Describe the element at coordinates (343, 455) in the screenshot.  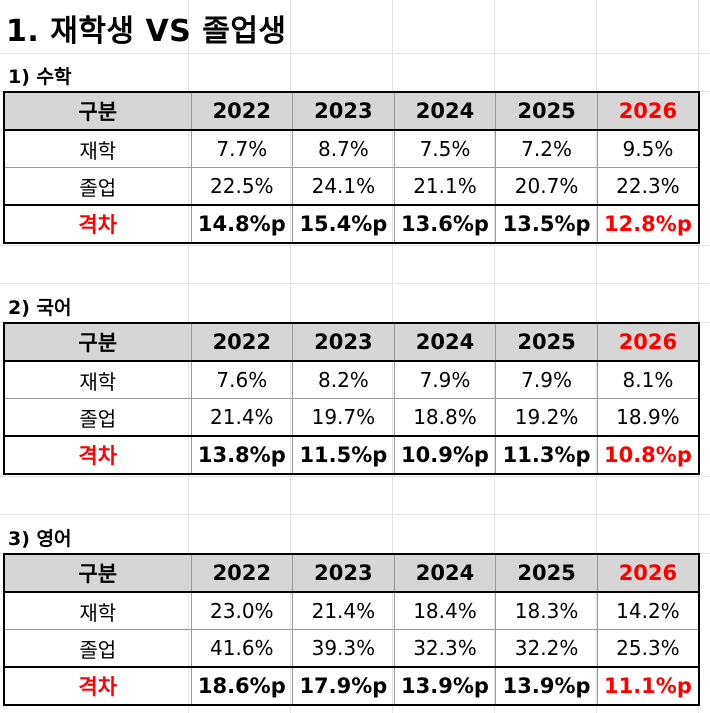
I see `table-cell: 11.5%p` at that location.